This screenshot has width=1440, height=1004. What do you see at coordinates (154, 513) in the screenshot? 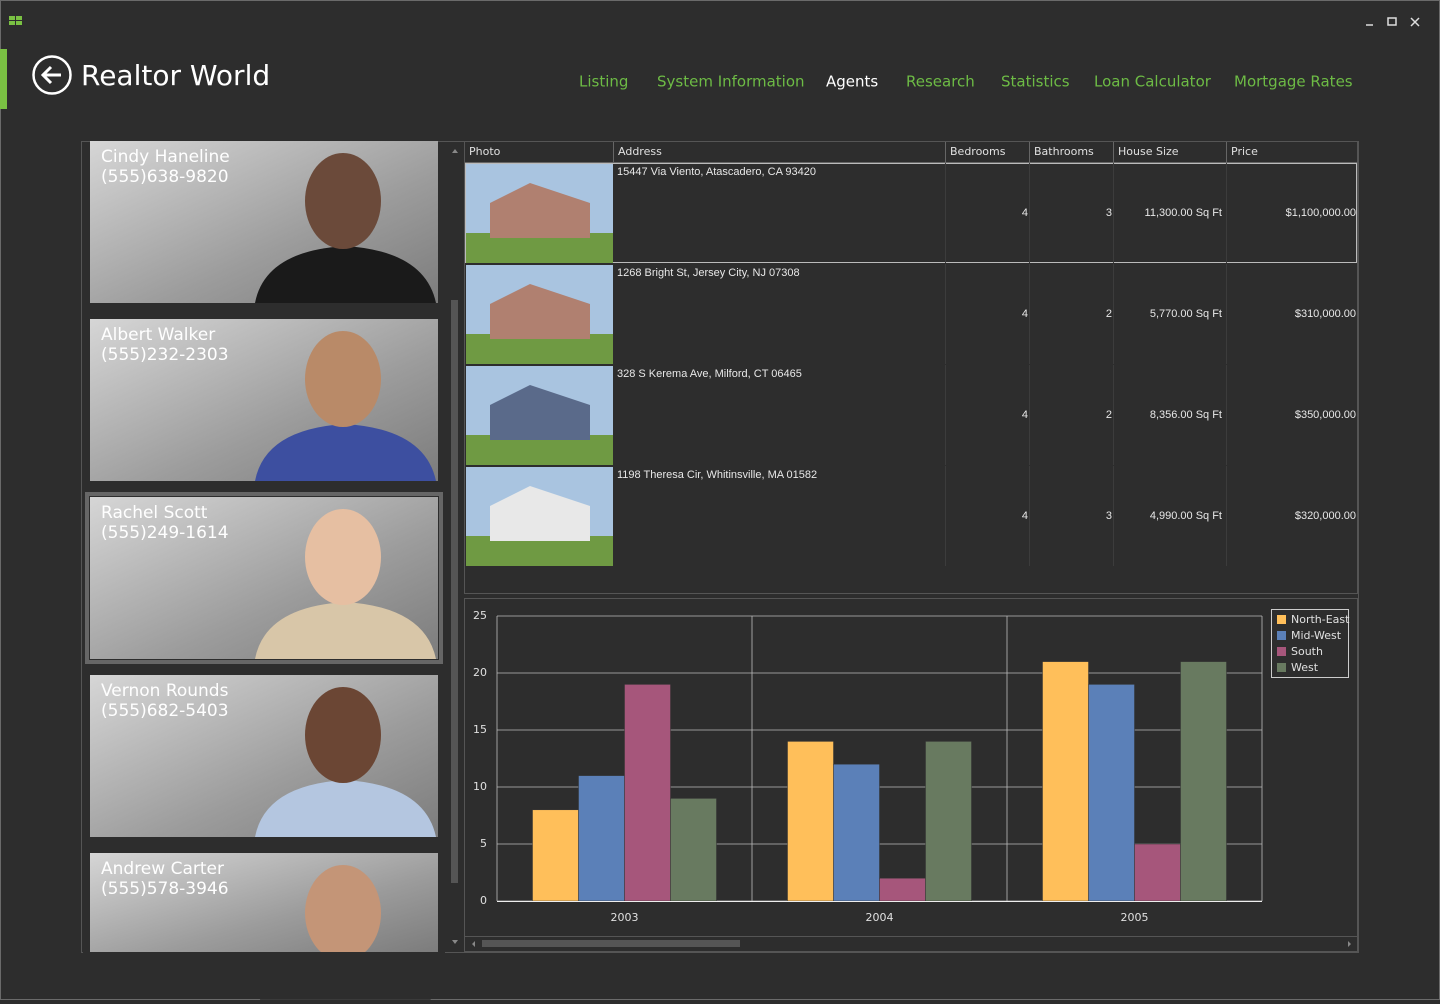
I see `agent-name: Rachel Scott` at bounding box center [154, 513].